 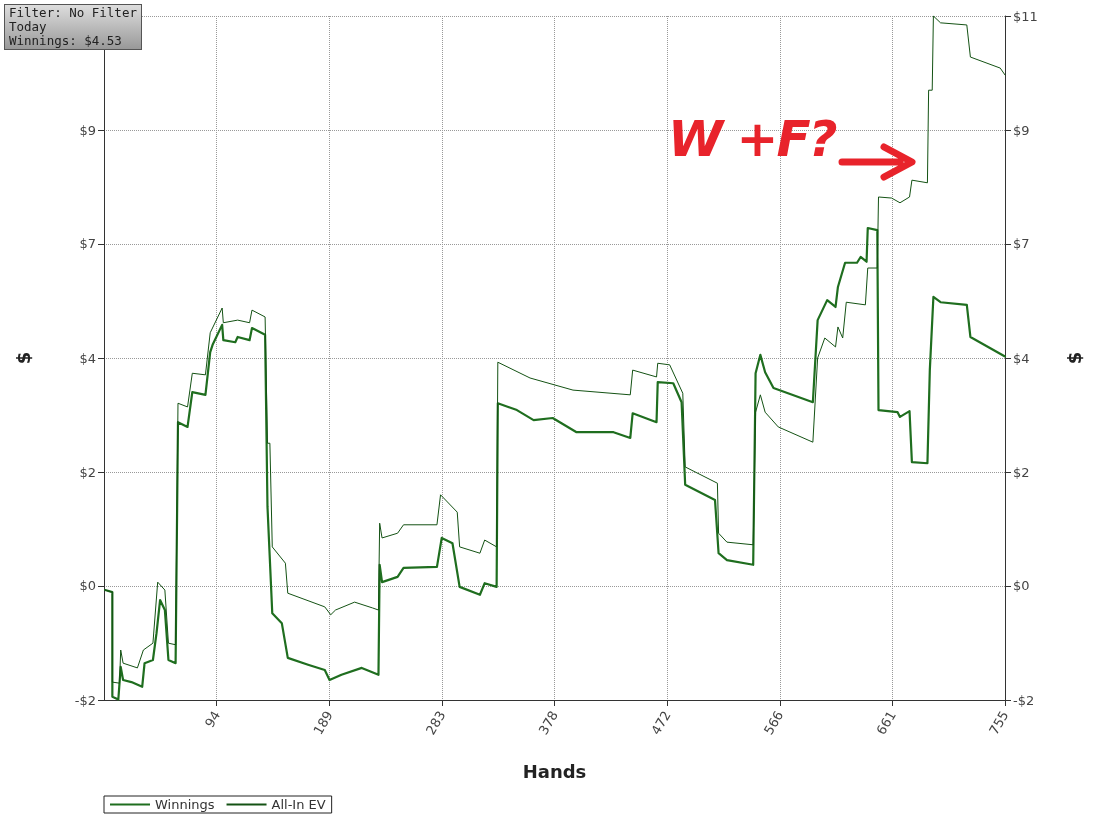 I want to click on y-tick-label: -$2, so click(x=85, y=700).